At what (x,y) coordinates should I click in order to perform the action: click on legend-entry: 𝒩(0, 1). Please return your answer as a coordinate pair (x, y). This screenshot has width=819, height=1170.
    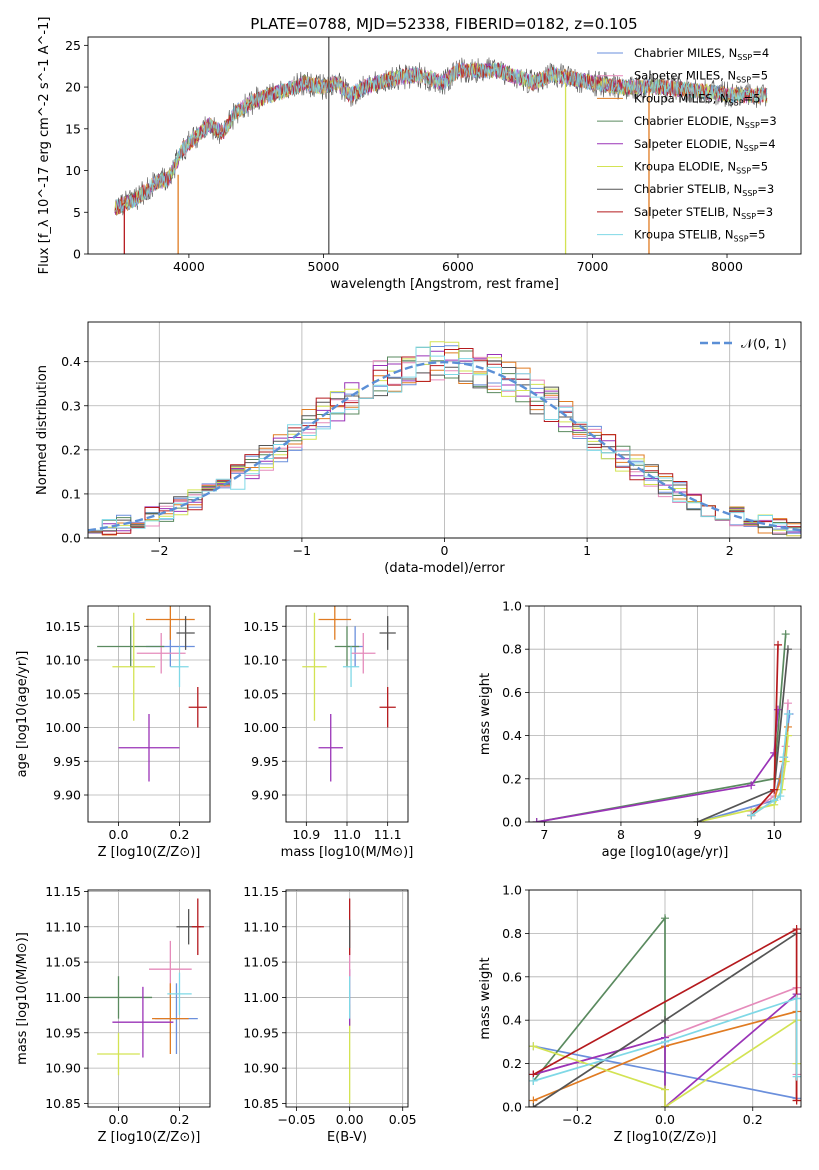
    Looking at the image, I should click on (764, 343).